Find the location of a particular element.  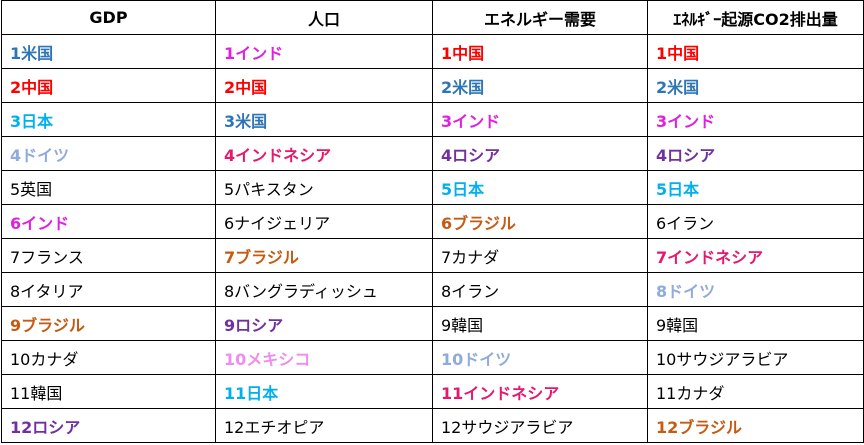

table-row: 11韓国 11日本 11インドネシア 11カナダ is located at coordinates (432, 391).